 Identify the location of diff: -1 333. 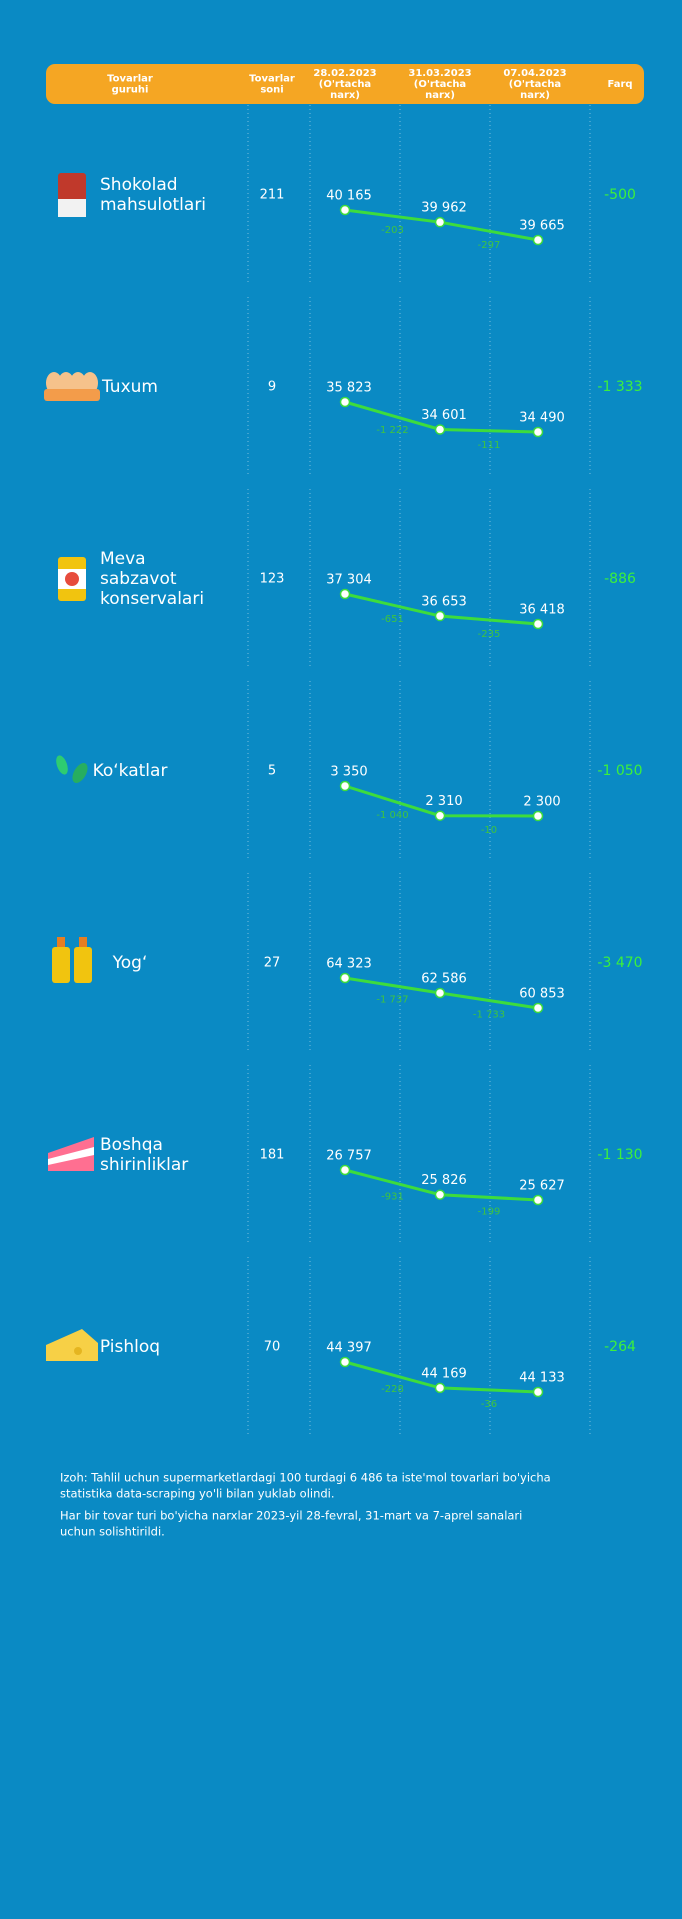
(619, 387).